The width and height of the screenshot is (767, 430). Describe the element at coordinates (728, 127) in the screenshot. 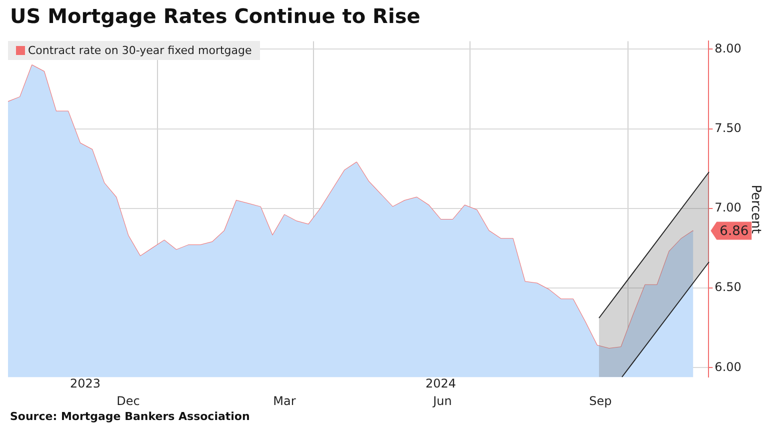

I see `y-tick-label: 7.50` at that location.